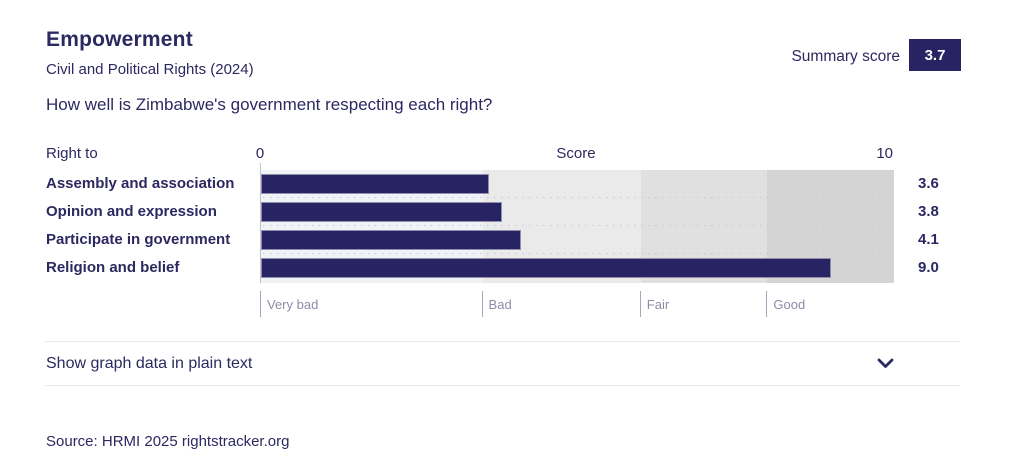 This screenshot has width=1024, height=475. I want to click on scale-label: Bad, so click(500, 304).